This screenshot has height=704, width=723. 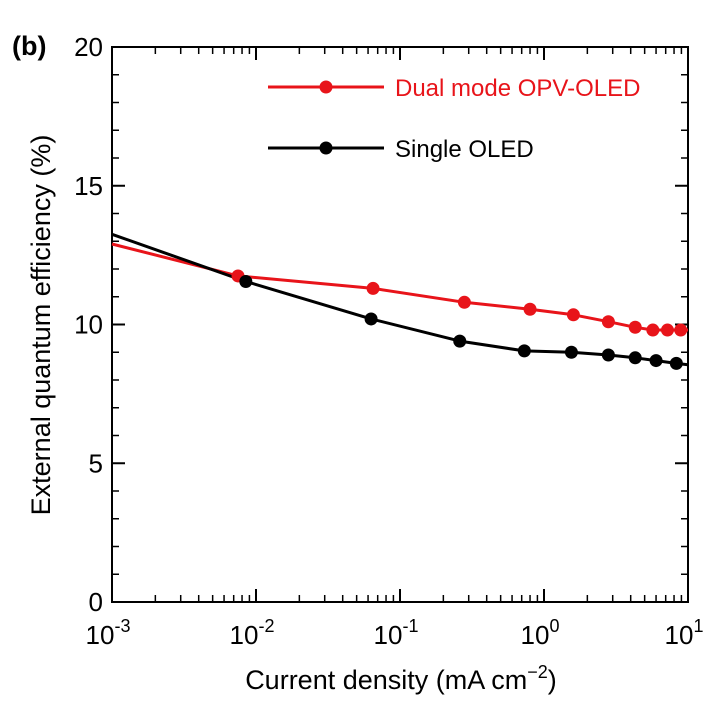 I want to click on x-axis-title-close: ), so click(x=552, y=680).